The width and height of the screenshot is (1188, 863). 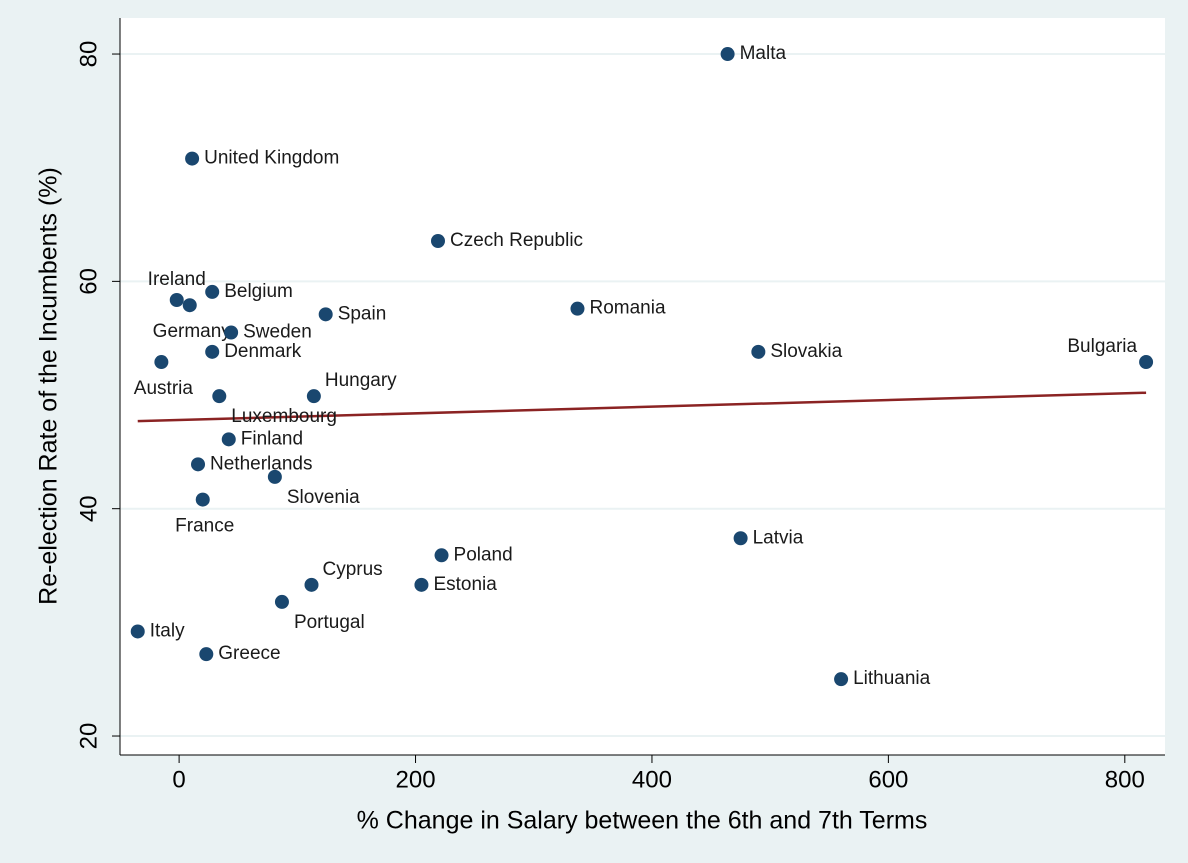 I want to click on point-label: Belgium, so click(x=258, y=291).